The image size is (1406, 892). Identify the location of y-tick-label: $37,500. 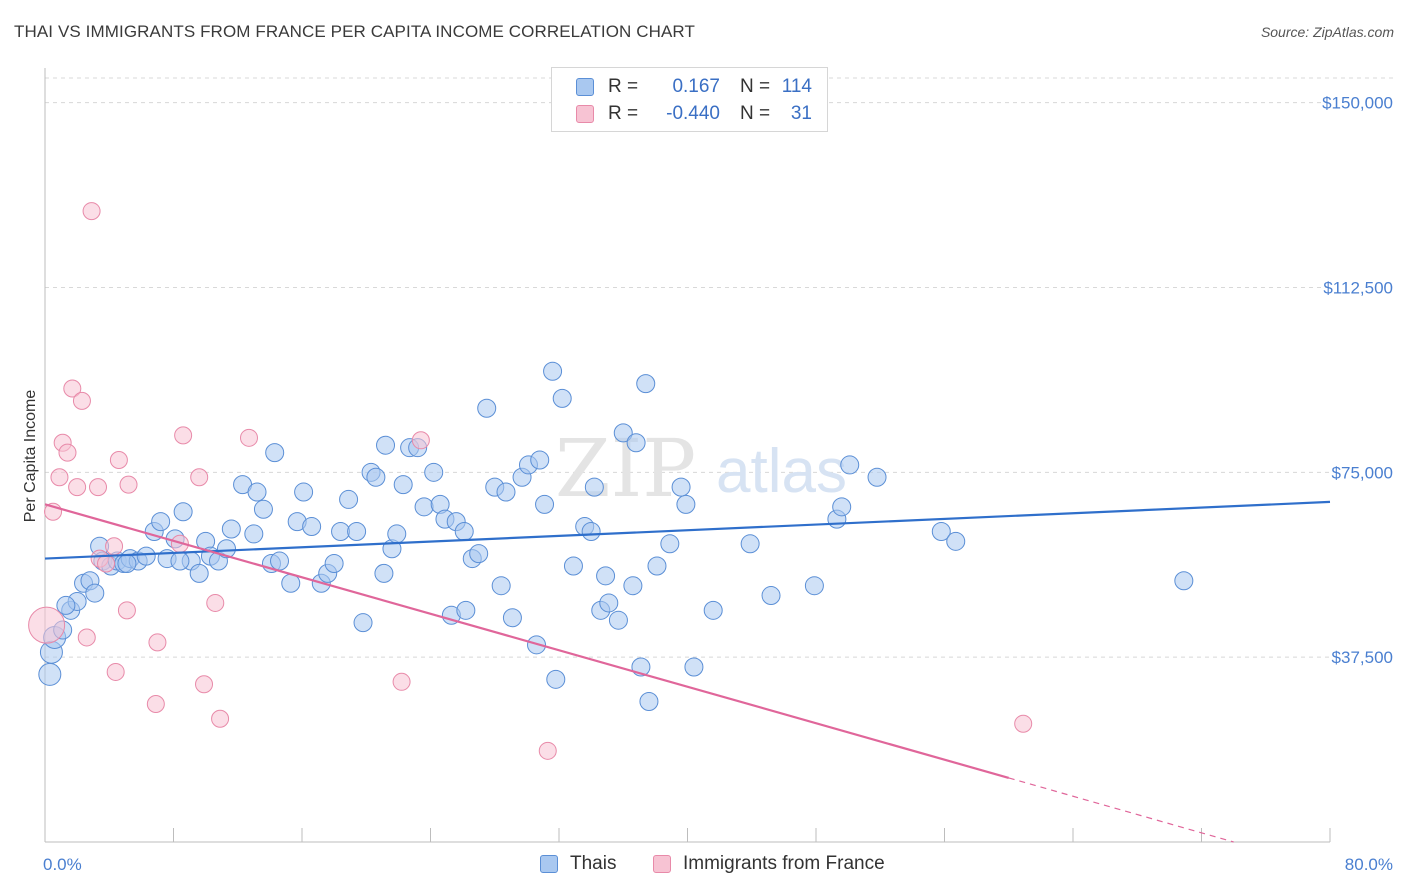
(1362, 657).